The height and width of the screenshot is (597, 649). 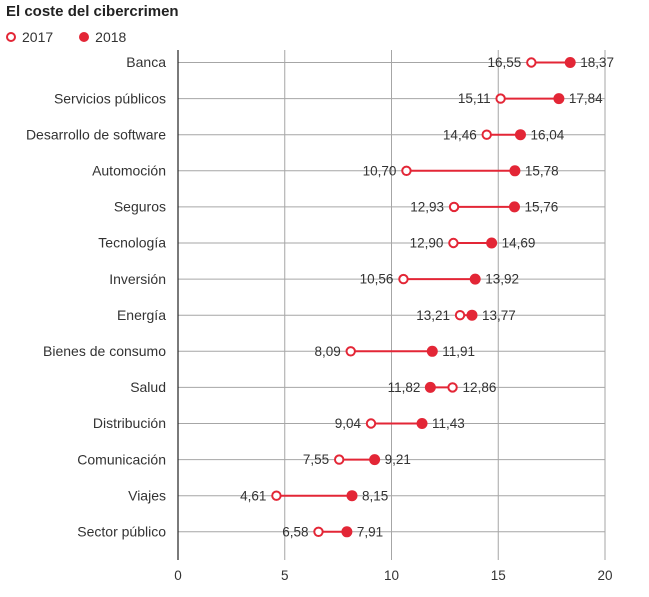 What do you see at coordinates (316, 459) in the screenshot?
I see `data-label: 7,55` at bounding box center [316, 459].